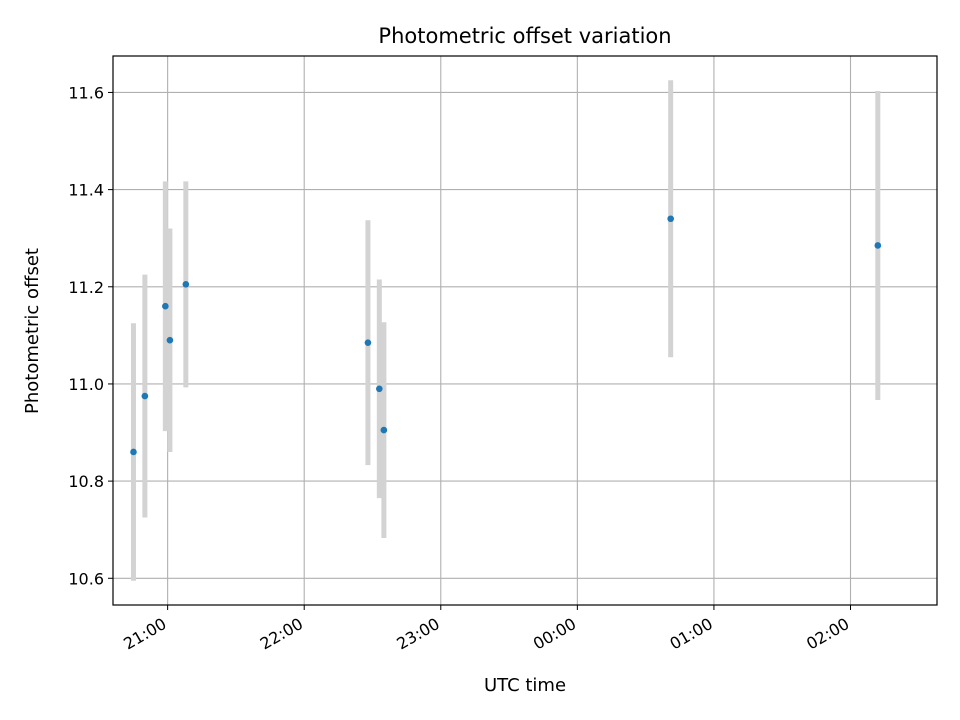 Image resolution: width=960 pixels, height=720 pixels. Describe the element at coordinates (86, 481) in the screenshot. I see `y-tick-label: 10.8` at that location.